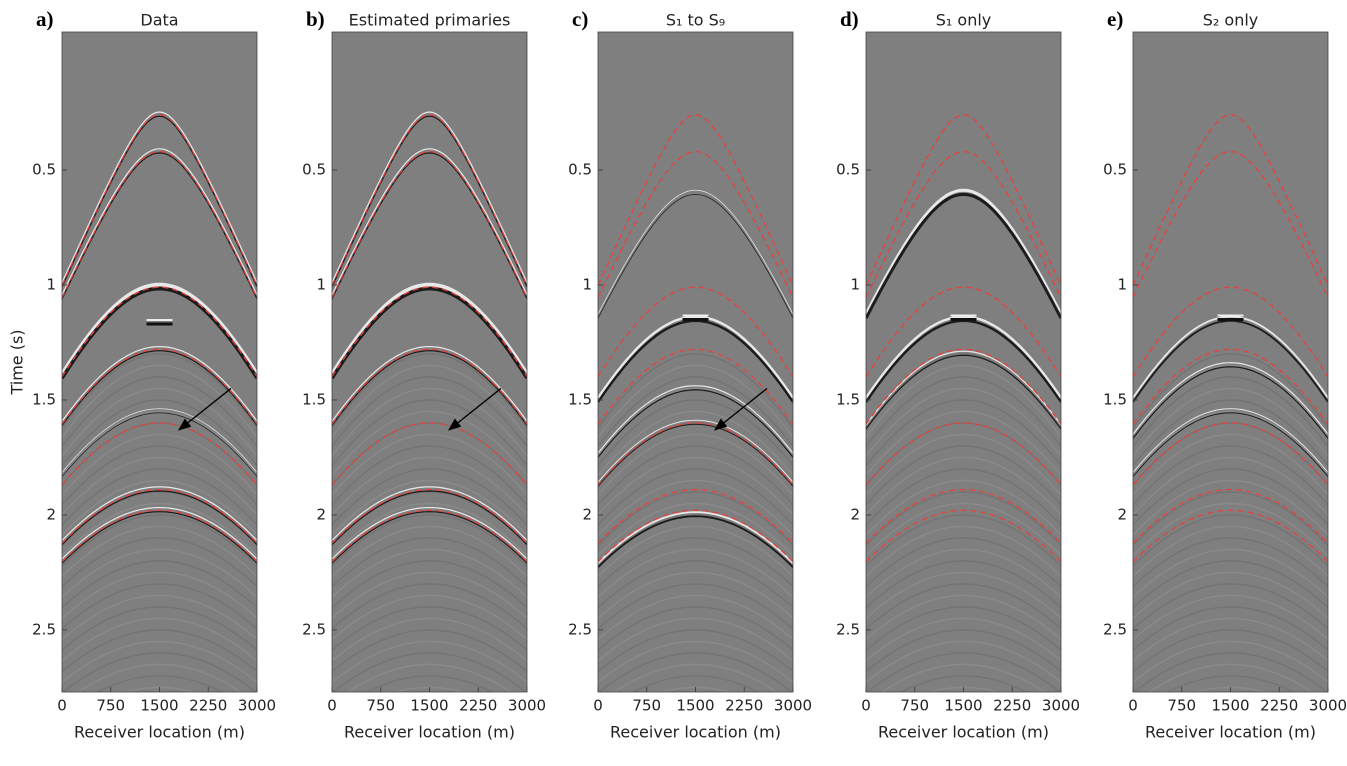 This screenshot has width=1347, height=766. I want to click on panel-background, so click(159, 362).